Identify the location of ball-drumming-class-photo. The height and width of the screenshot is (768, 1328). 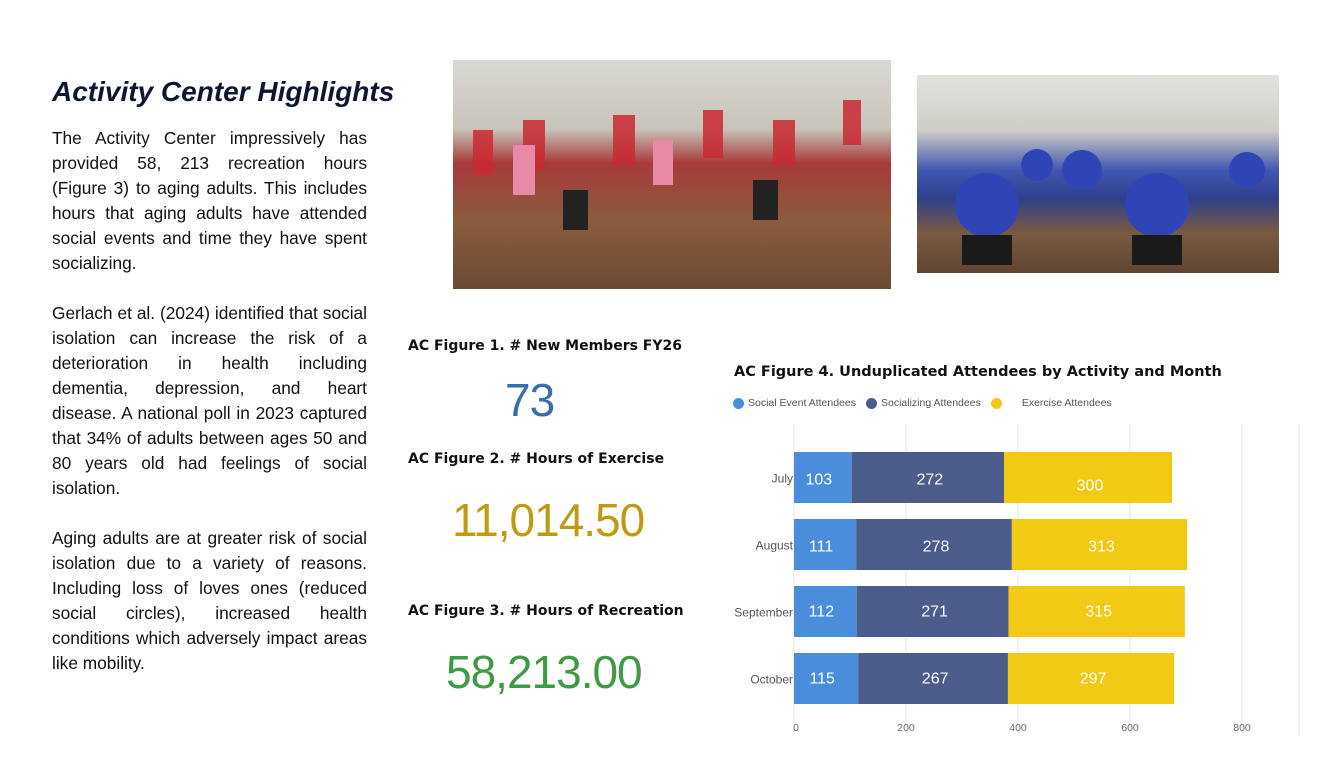
(1098, 174).